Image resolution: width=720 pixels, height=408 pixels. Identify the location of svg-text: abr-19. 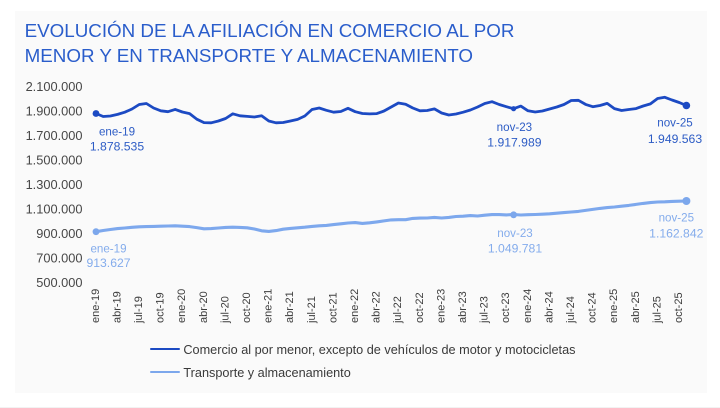
(117, 307).